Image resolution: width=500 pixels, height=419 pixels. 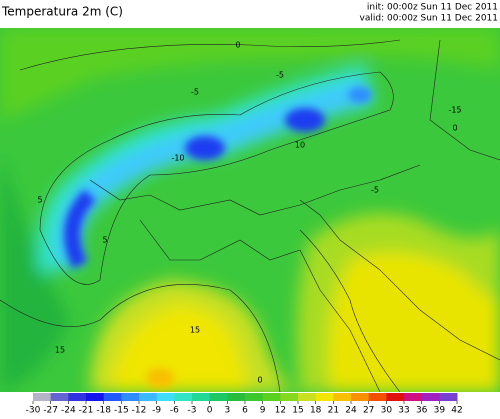 I want to click on colorbar-label: -27, so click(x=50, y=411).